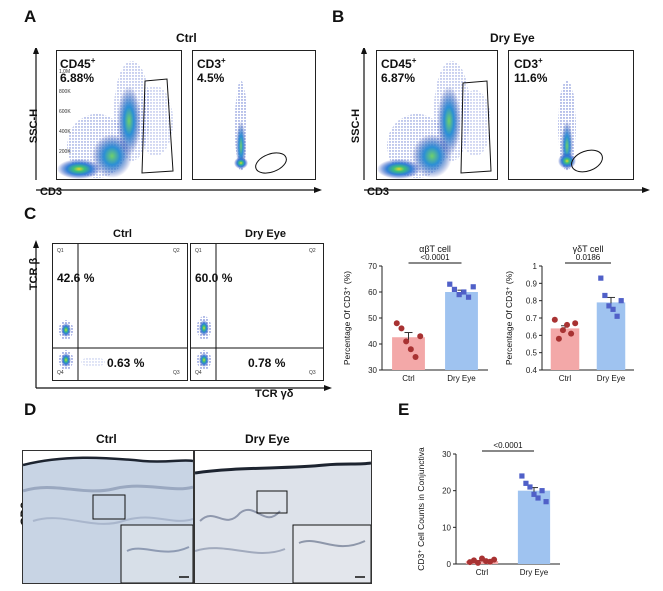 This screenshot has width=663, height=591. What do you see at coordinates (65, 132) in the screenshot?
I see `svg-text: 400K` at bounding box center [65, 132].